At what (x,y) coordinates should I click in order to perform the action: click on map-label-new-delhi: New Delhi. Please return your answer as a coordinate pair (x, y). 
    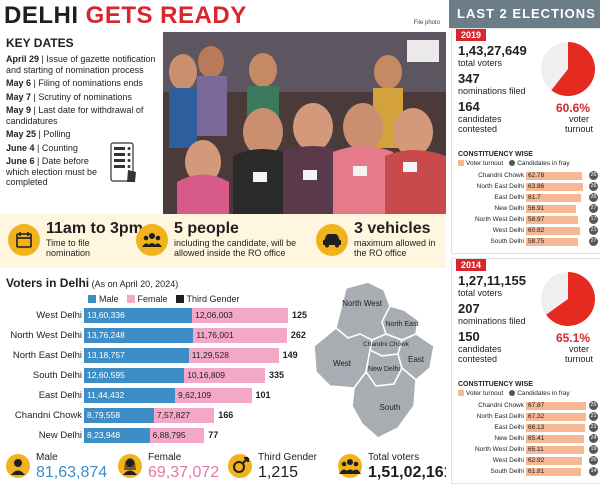
    Looking at the image, I should click on (384, 369).